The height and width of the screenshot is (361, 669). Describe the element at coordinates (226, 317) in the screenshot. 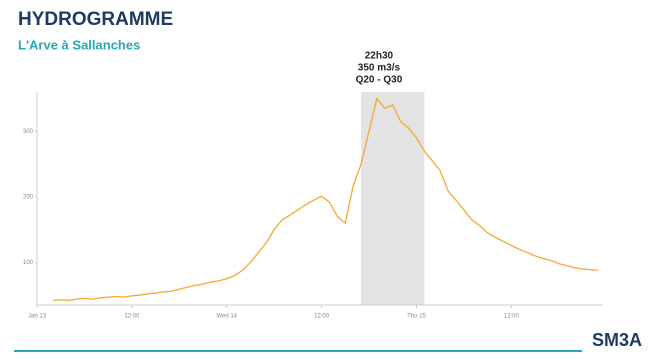

I see `x-tick-label: Wed 14` at that location.